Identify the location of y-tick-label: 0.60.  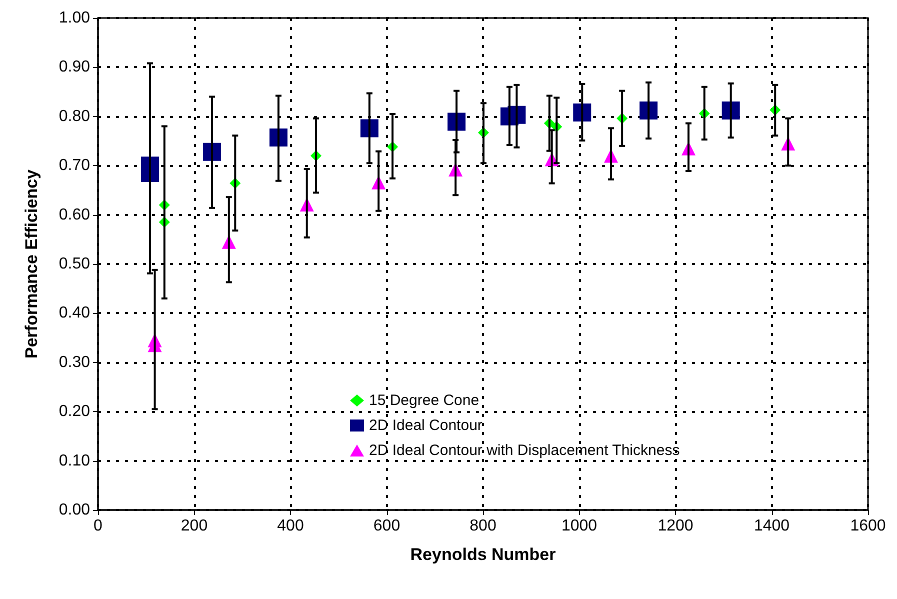
(74, 215).